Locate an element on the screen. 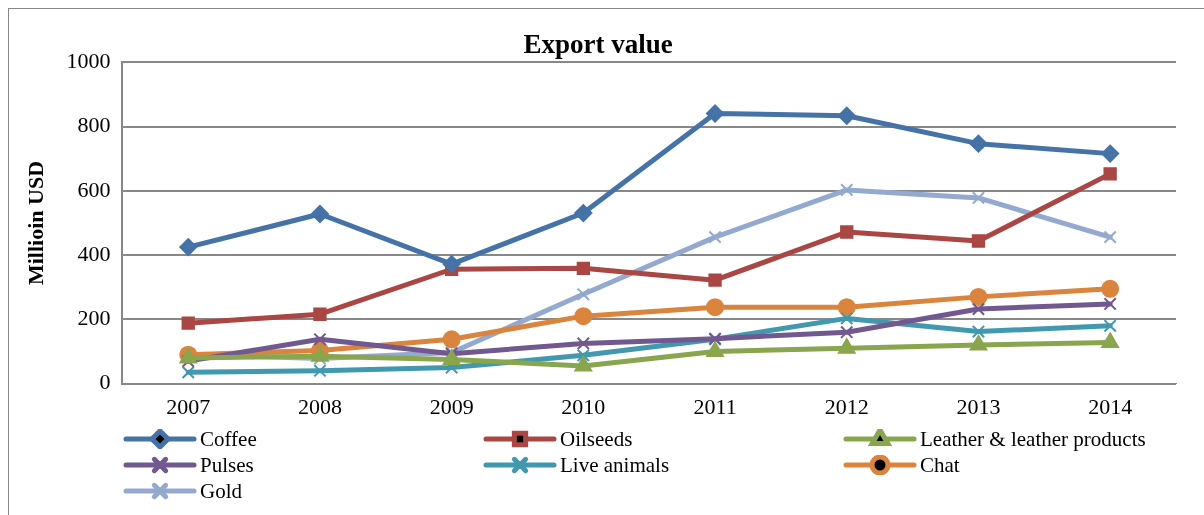 This screenshot has height=515, width=1204. y-tick-label: 600 is located at coordinates (94, 189).